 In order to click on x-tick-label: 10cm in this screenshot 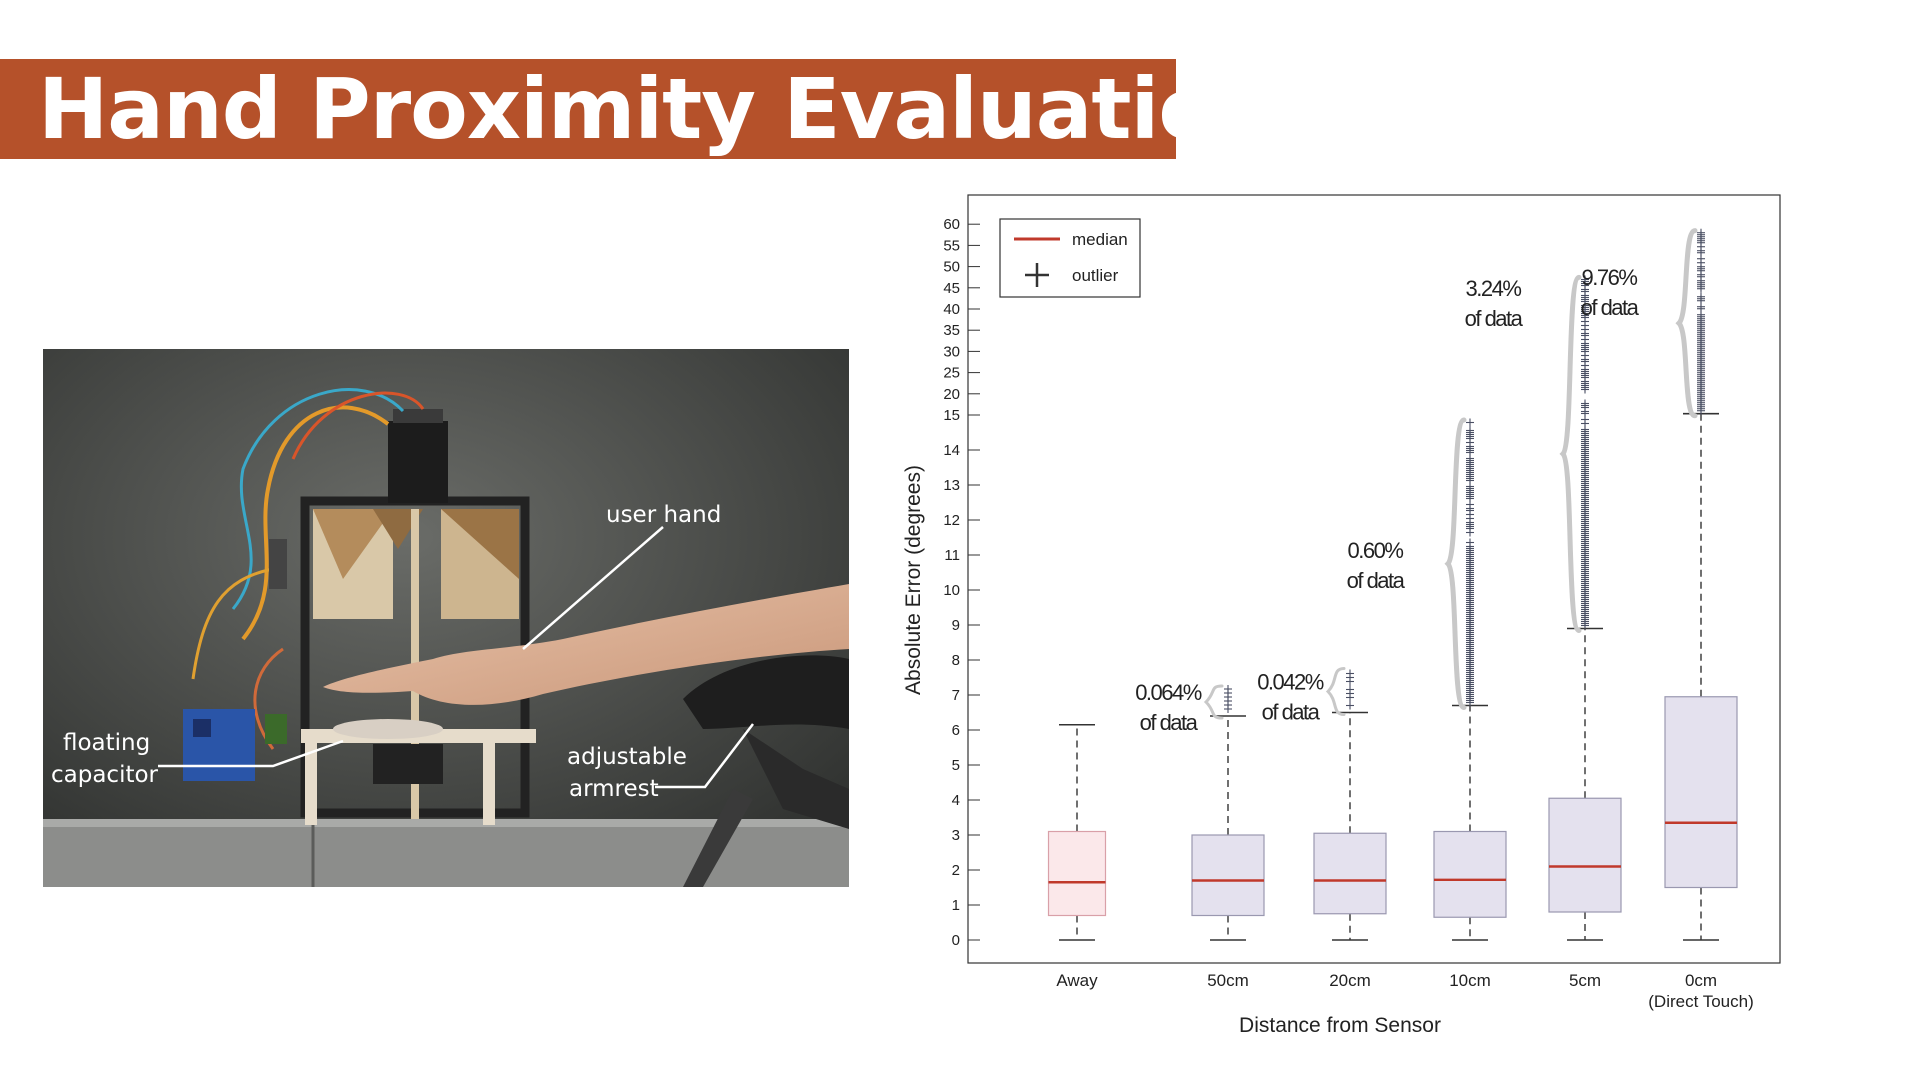, I will do `click(1470, 980)`.